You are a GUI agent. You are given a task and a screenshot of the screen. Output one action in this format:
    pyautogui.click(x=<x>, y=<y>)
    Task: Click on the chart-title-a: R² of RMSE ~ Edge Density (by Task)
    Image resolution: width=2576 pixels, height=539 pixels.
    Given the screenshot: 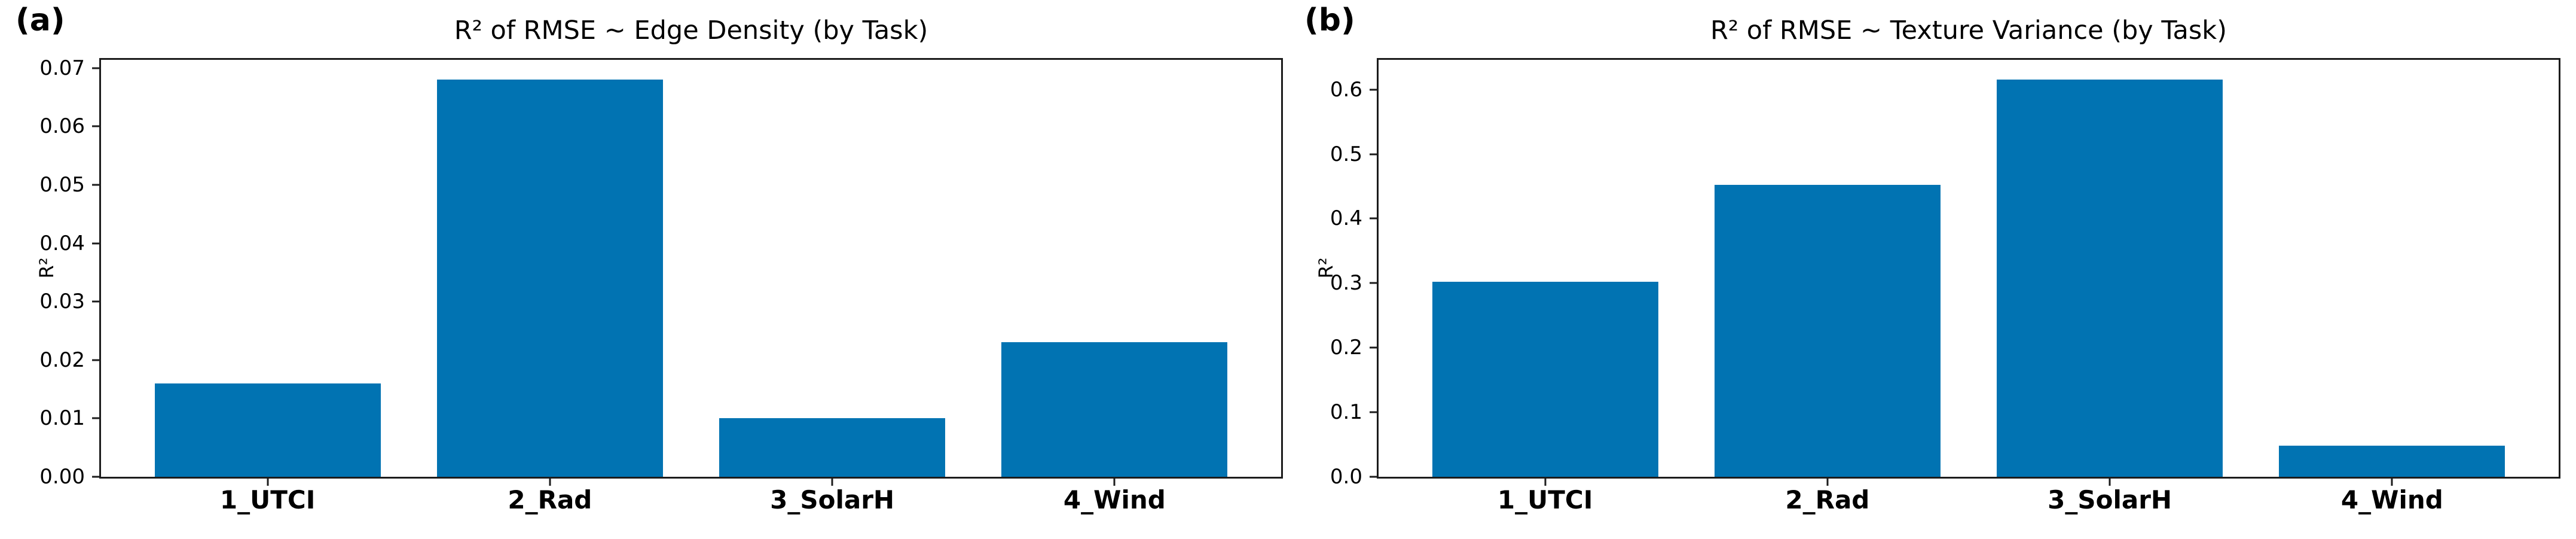 What is the action you would take?
    pyautogui.click(x=691, y=31)
    